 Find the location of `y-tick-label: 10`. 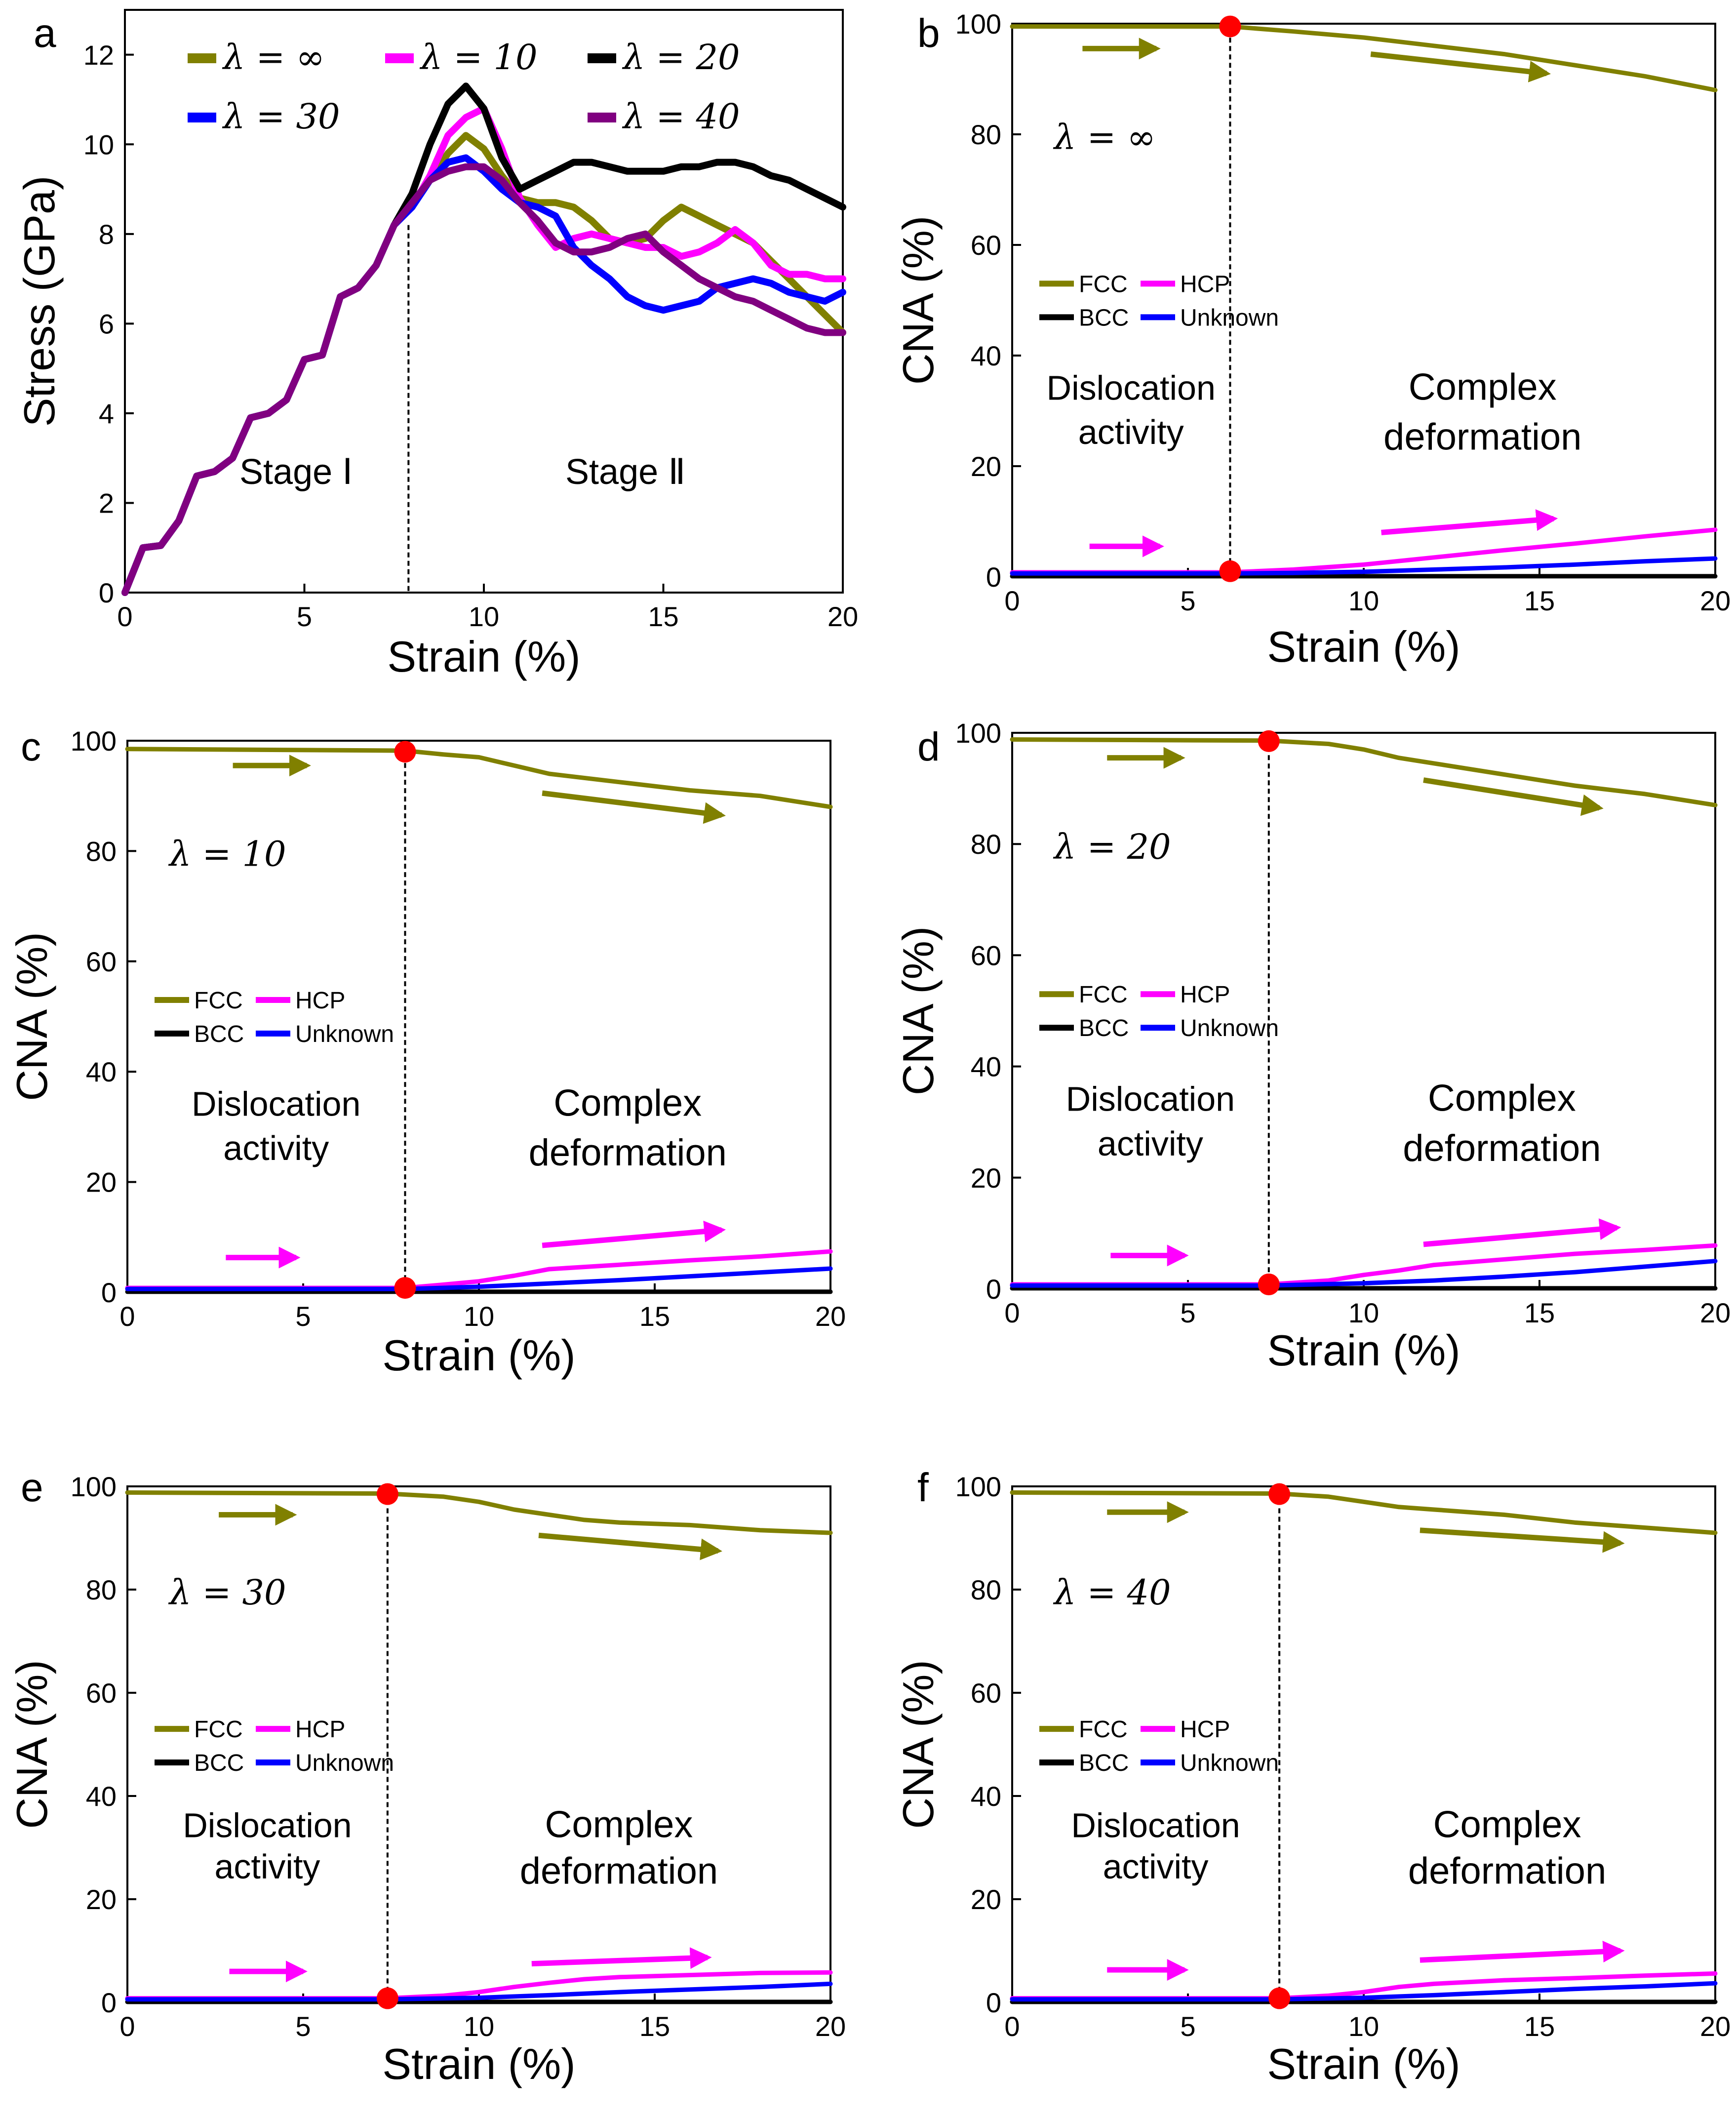

y-tick-label: 10 is located at coordinates (98, 145).